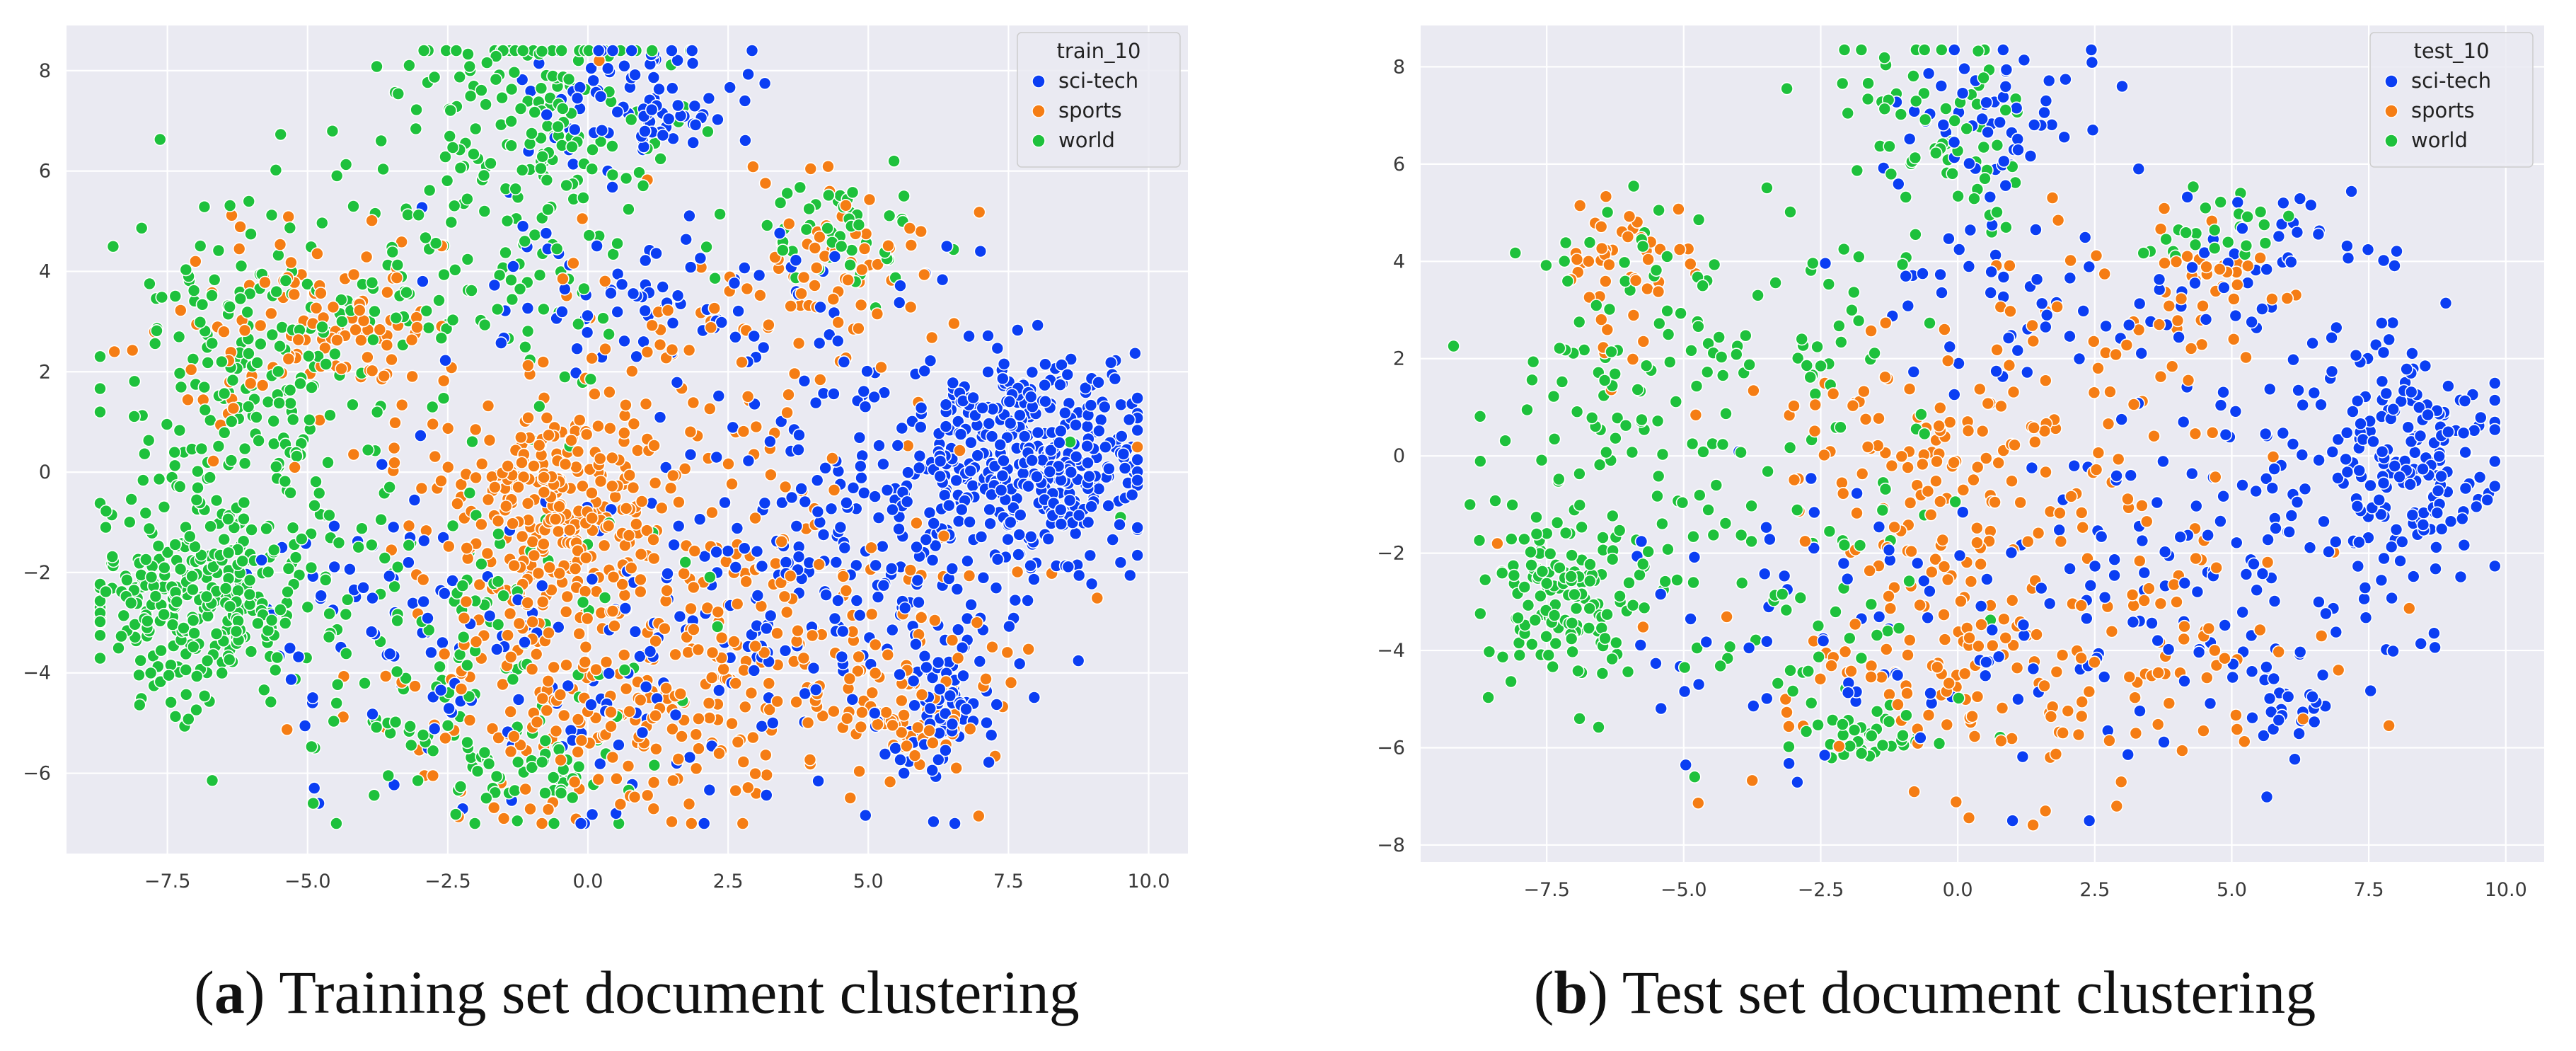 This screenshot has height=1051, width=2576. I want to click on x-tick-label: 0.0, so click(588, 881).